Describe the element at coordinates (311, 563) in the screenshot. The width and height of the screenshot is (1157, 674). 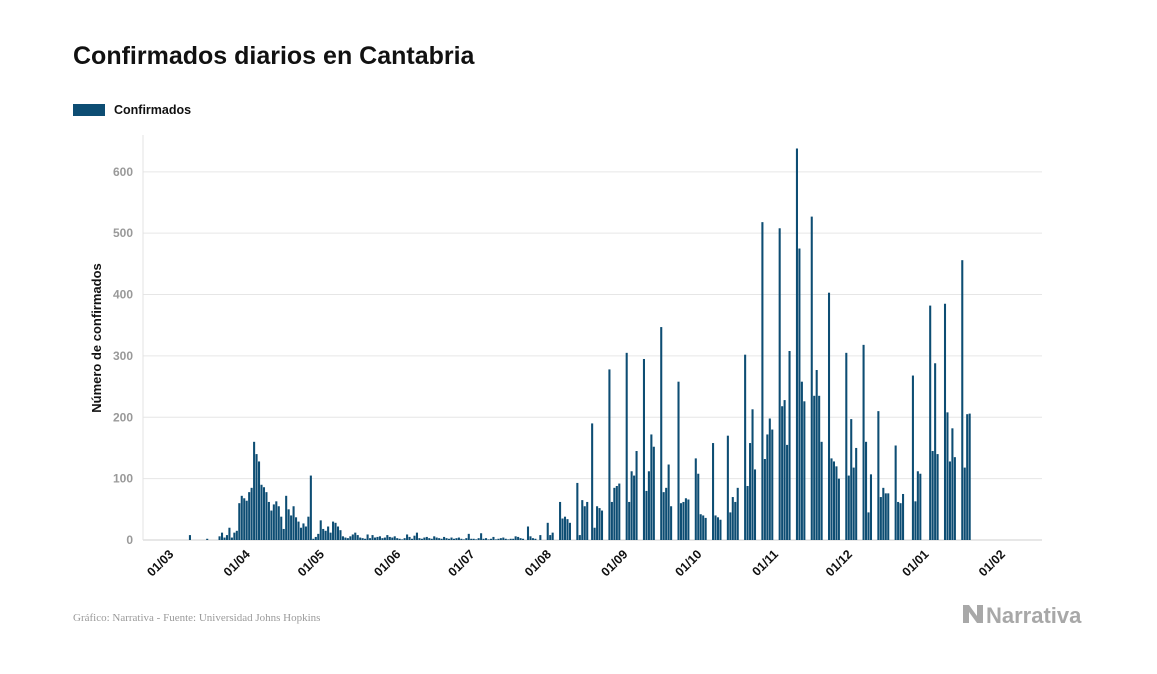
I see `x-tick-label: 01/05` at that location.